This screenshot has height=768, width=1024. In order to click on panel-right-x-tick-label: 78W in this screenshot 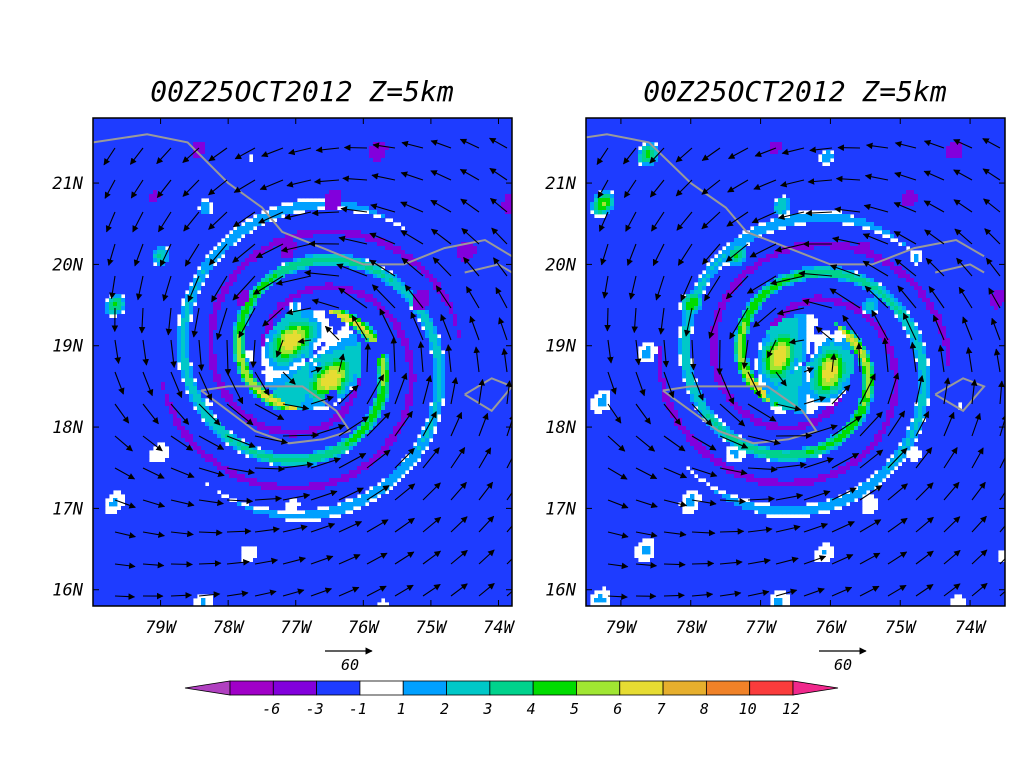, I will do `click(691, 628)`.